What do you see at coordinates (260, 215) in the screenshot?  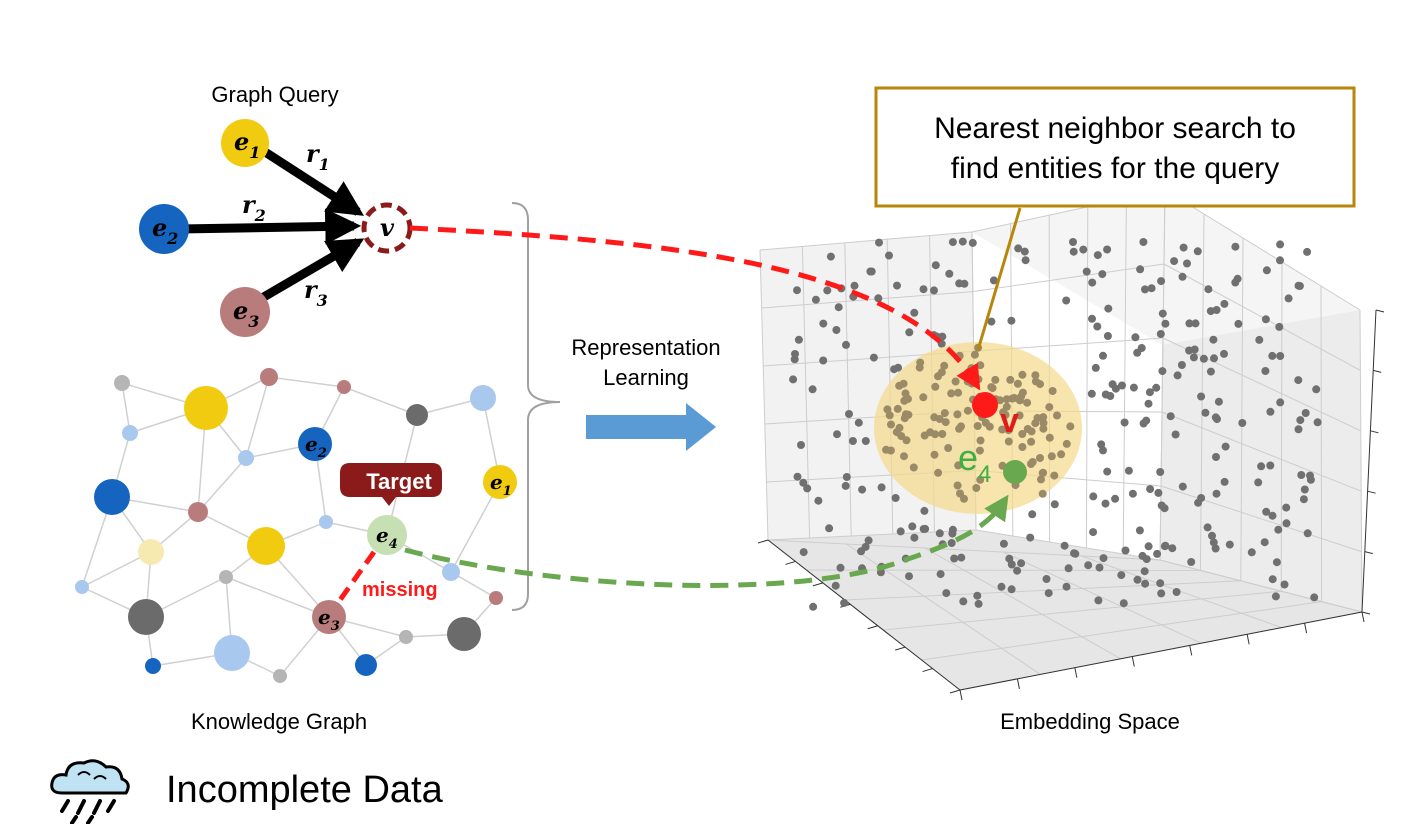 I see `relation-r2-sub: 2` at bounding box center [260, 215].